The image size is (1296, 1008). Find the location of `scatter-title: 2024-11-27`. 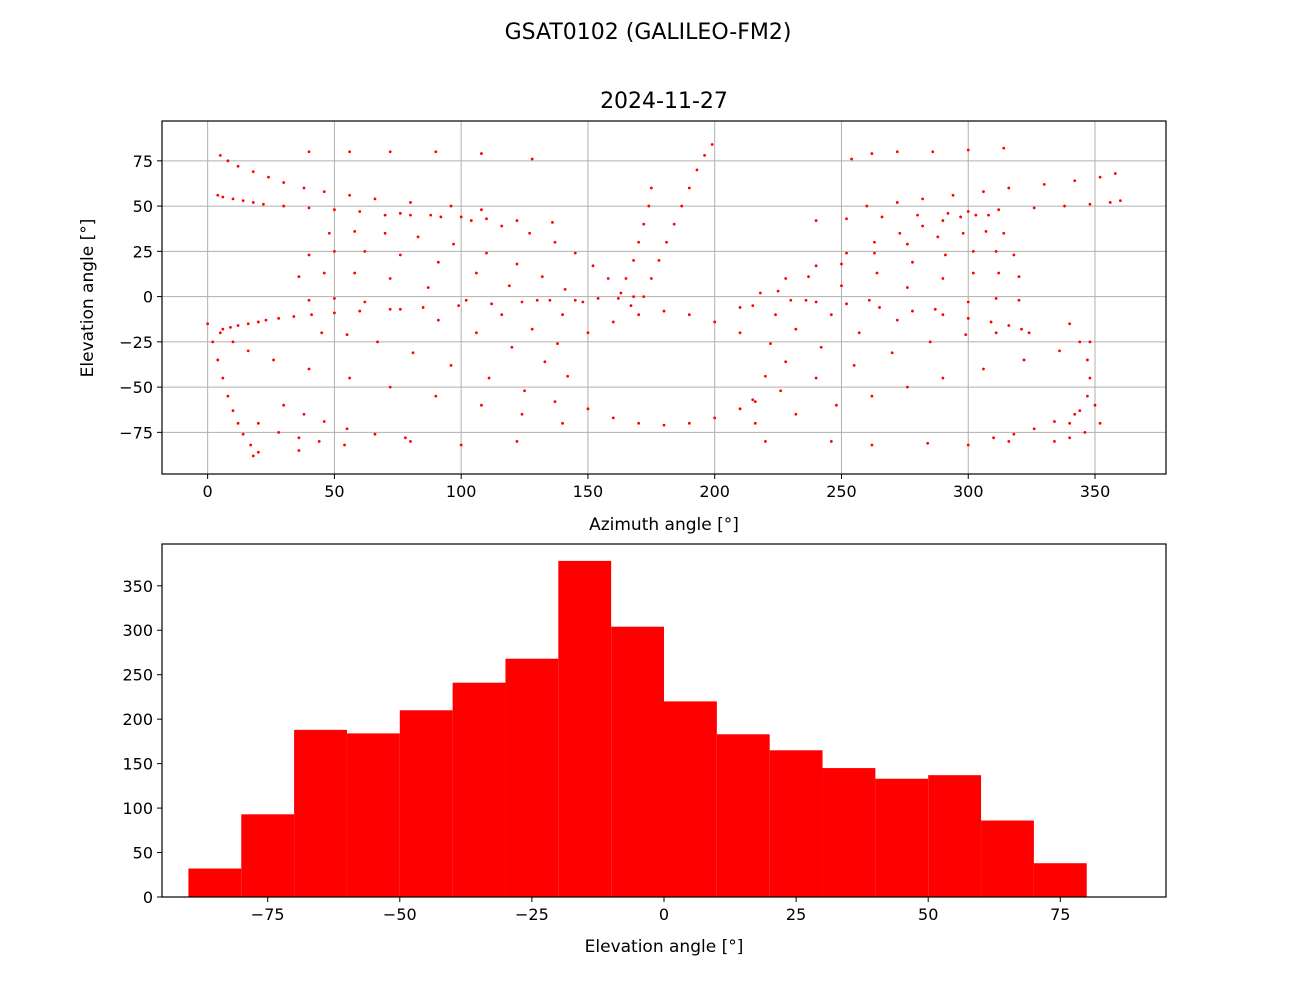

scatter-title: 2024-11-27 is located at coordinates (664, 101).